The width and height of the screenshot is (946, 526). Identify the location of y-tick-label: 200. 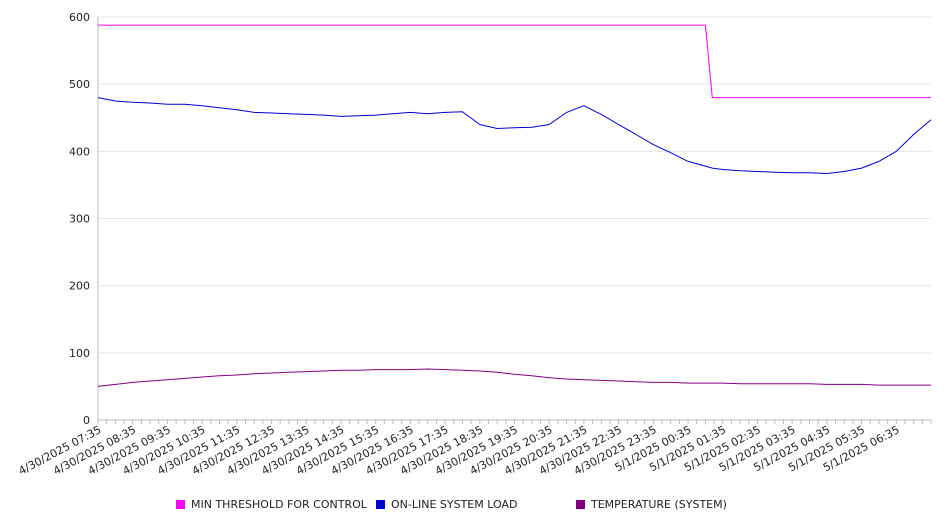
(79, 286).